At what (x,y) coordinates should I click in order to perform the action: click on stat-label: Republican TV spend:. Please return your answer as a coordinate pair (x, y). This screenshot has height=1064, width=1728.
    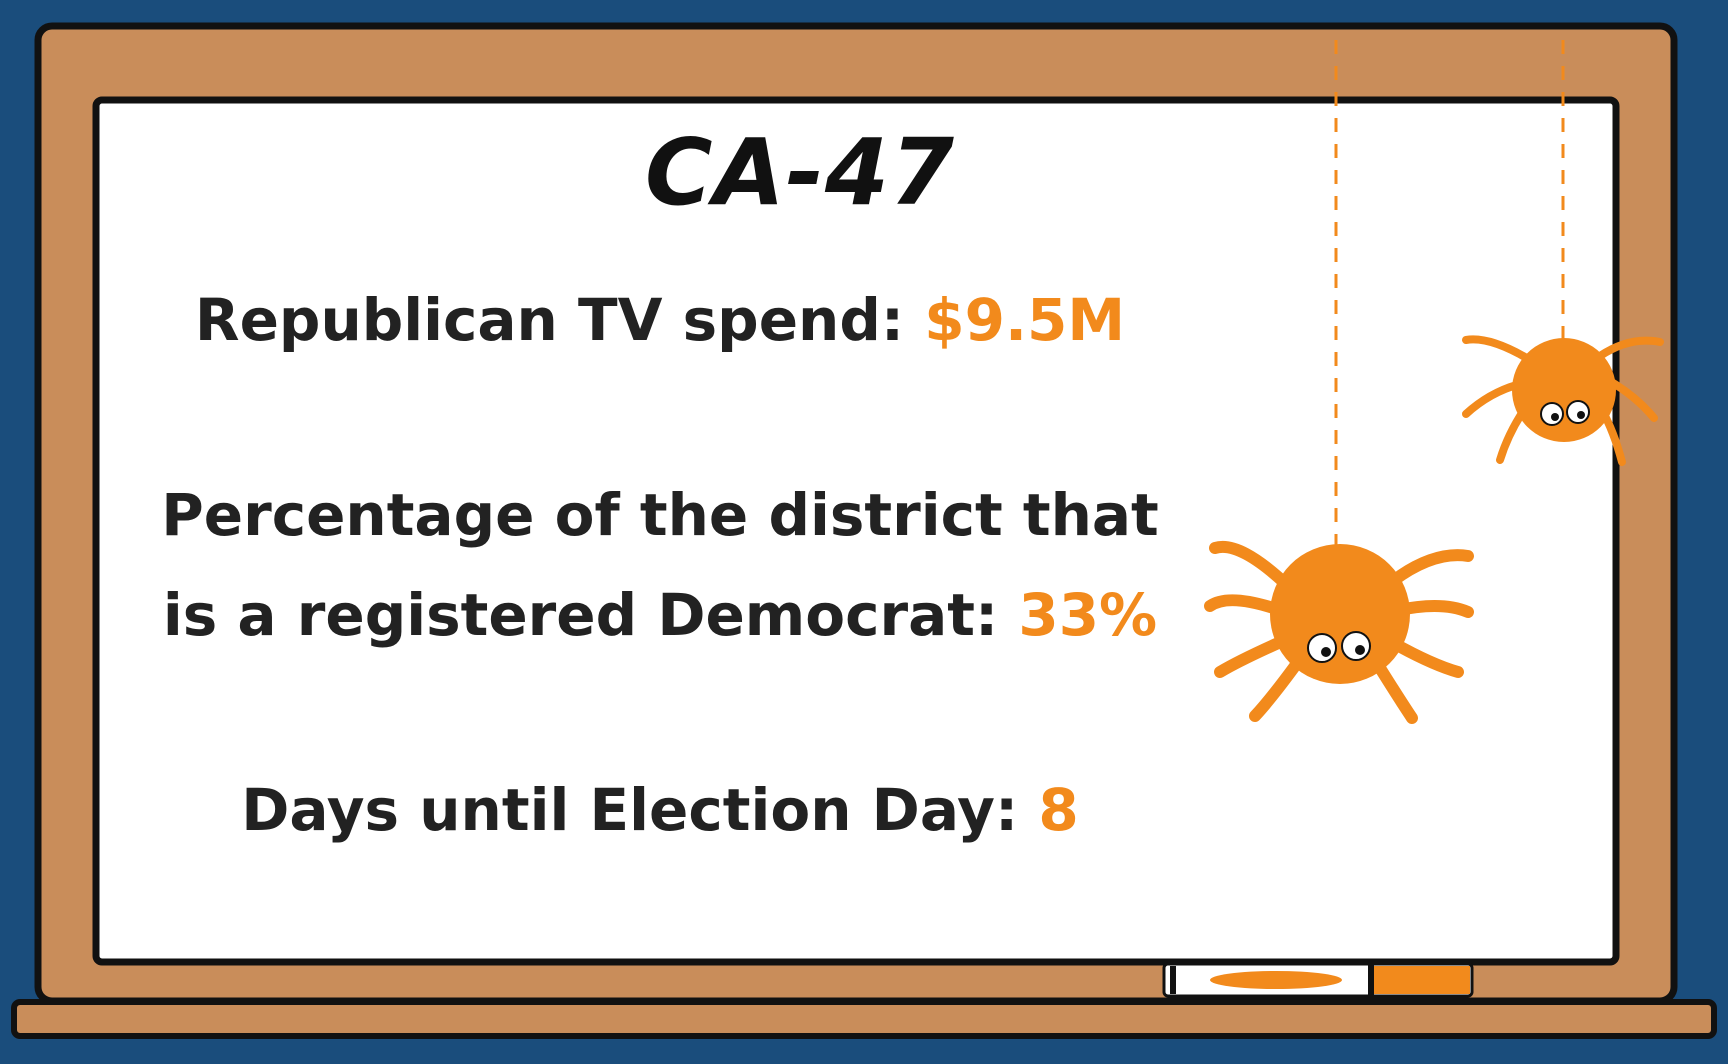
    Looking at the image, I should click on (549, 320).